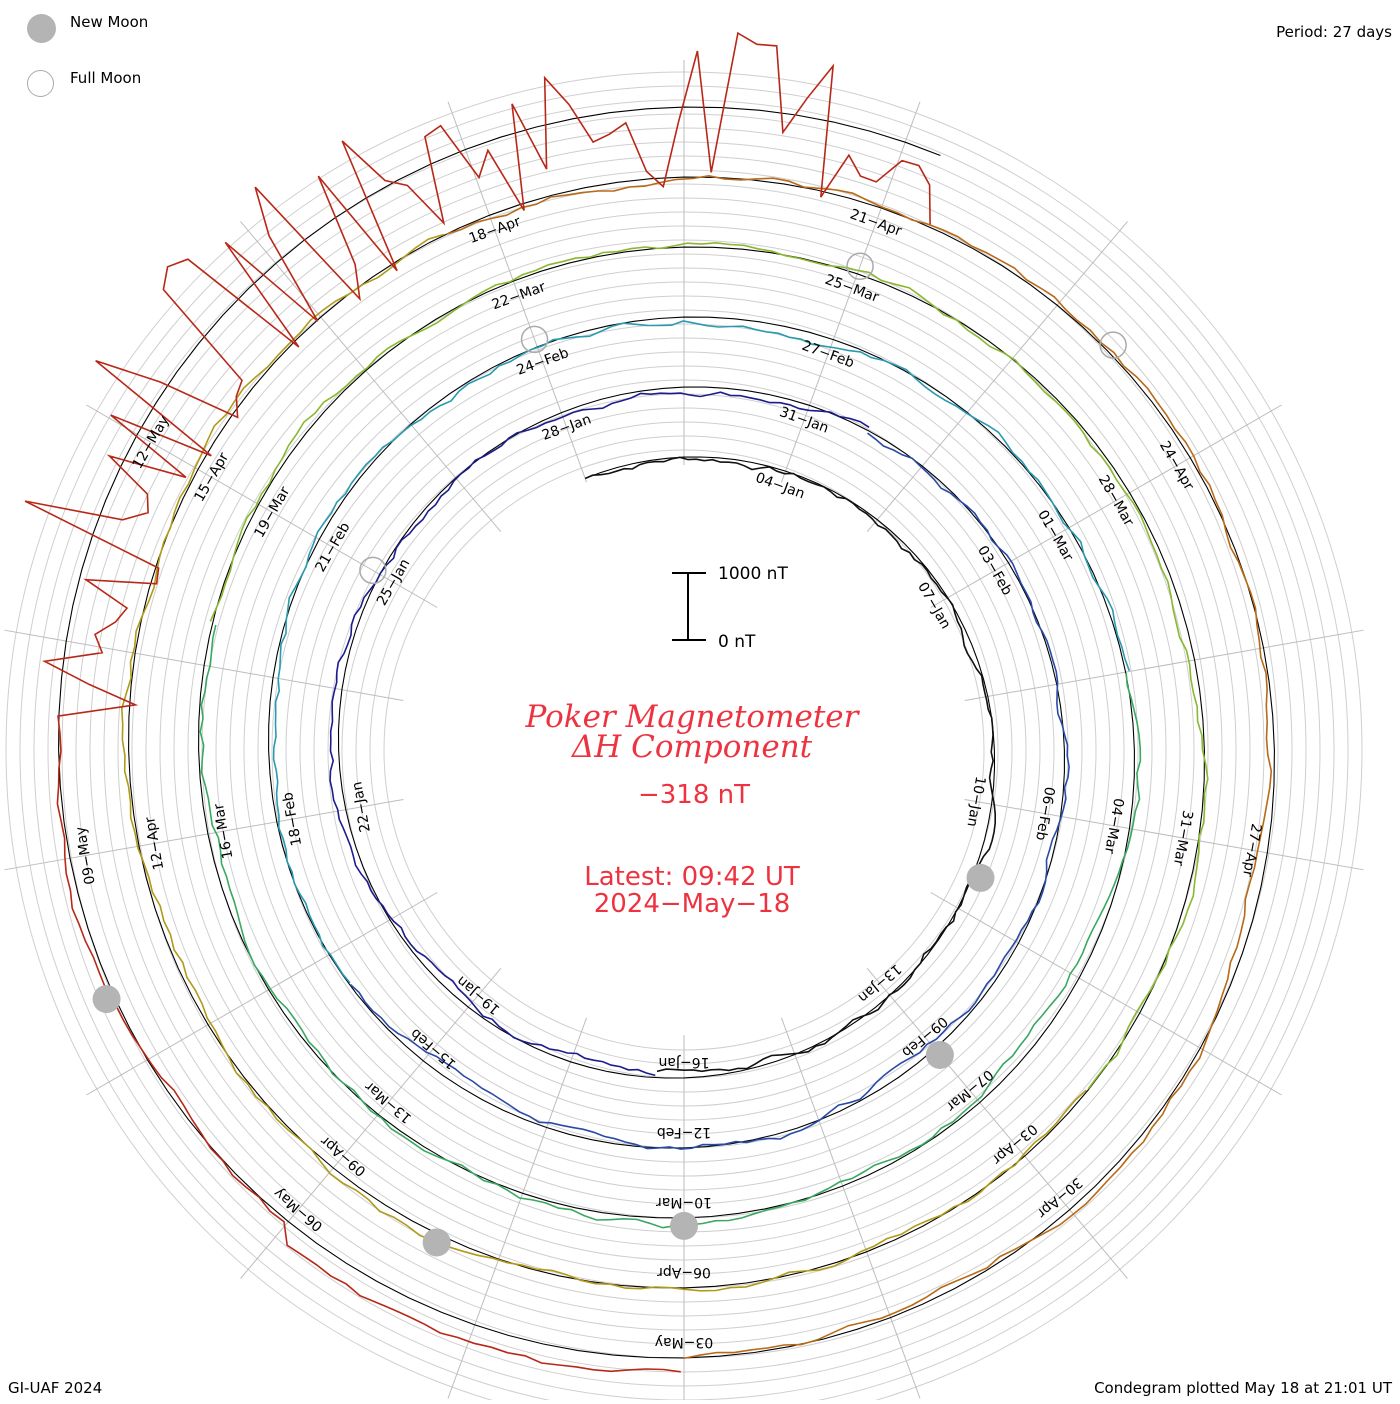 The image size is (1400, 1404). I want to click on date-label: 15−Apr, so click(211, 477).